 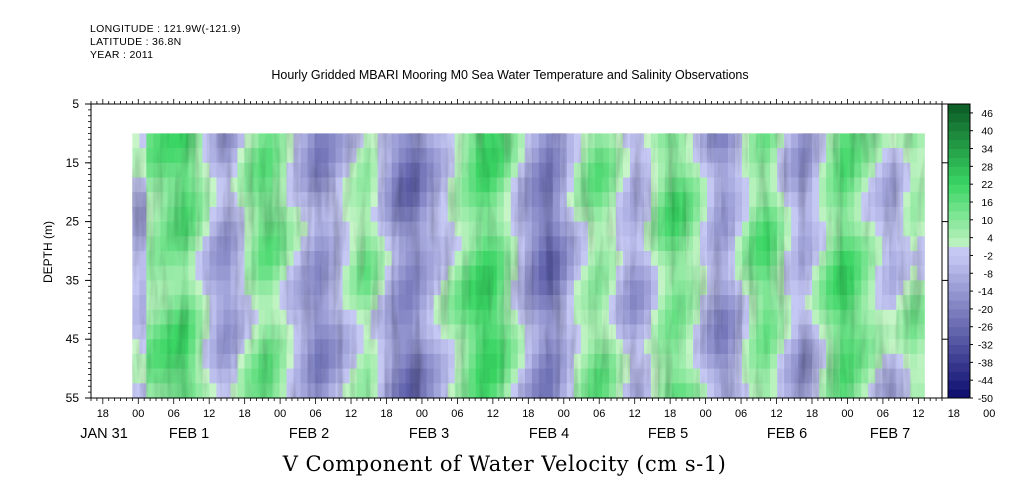 I want to click on y-tick-label: 15, so click(x=73, y=163).